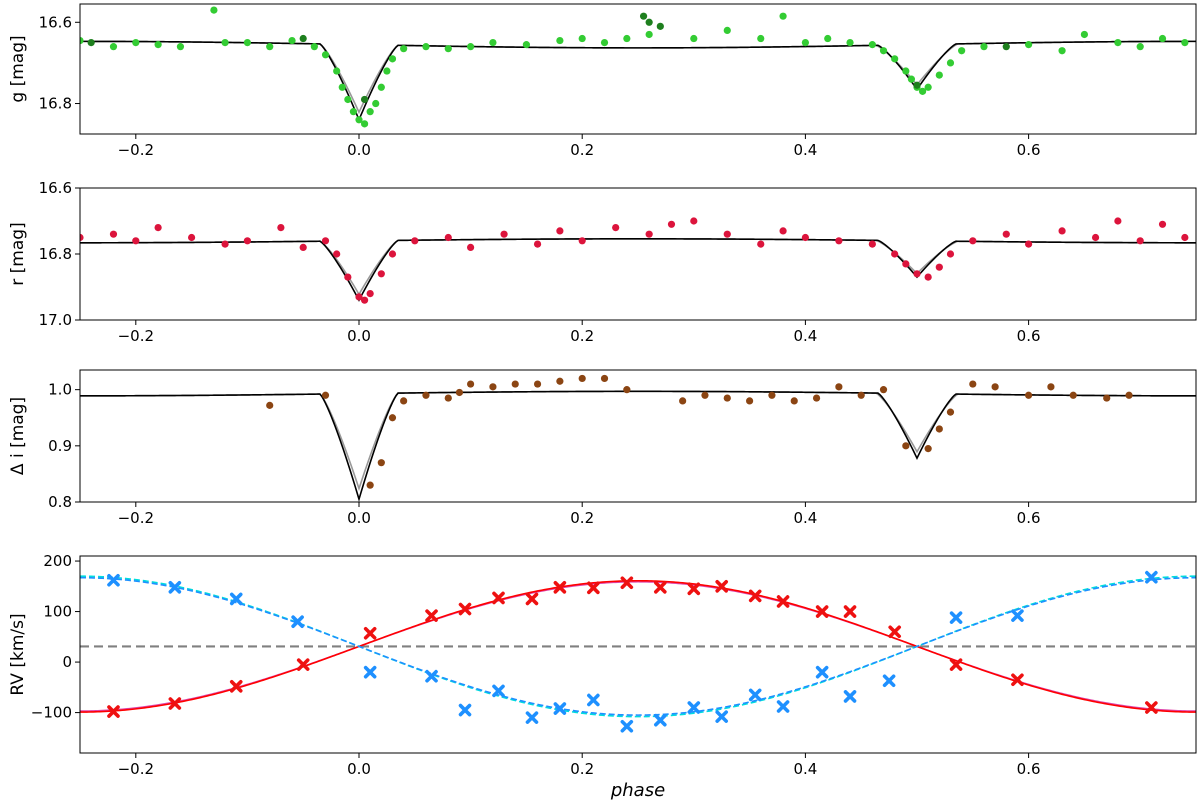 Image resolution: width=1200 pixels, height=804 pixels. What do you see at coordinates (359, 150) in the screenshot?
I see `x-tick-label: 0.0` at bounding box center [359, 150].